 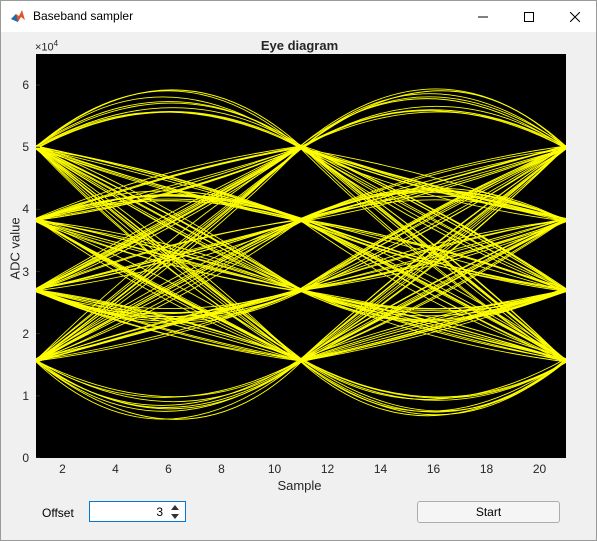 I want to click on close-button, so click(x=574, y=16).